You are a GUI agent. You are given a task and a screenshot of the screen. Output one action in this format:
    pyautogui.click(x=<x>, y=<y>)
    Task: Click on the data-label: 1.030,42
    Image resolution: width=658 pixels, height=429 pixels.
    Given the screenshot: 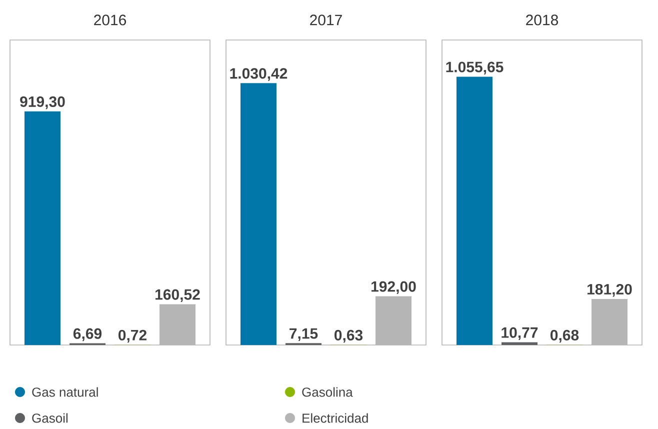 What is the action you would take?
    pyautogui.click(x=259, y=74)
    